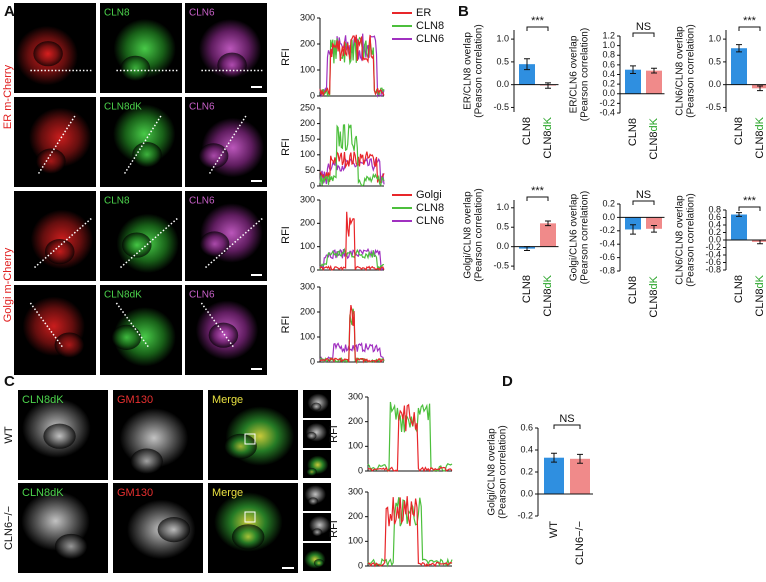  I want to click on row-label: CLN6−/−, so click(9, 528).